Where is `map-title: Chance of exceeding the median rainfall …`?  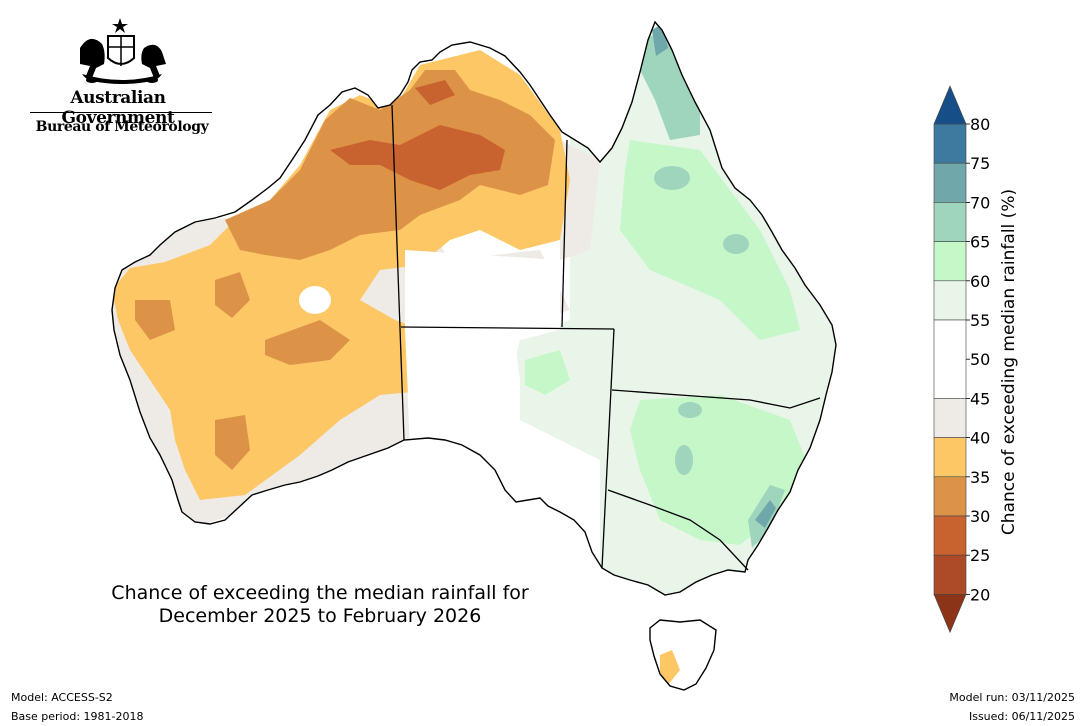
map-title: Chance of exceeding the median rainfall … is located at coordinates (320, 605).